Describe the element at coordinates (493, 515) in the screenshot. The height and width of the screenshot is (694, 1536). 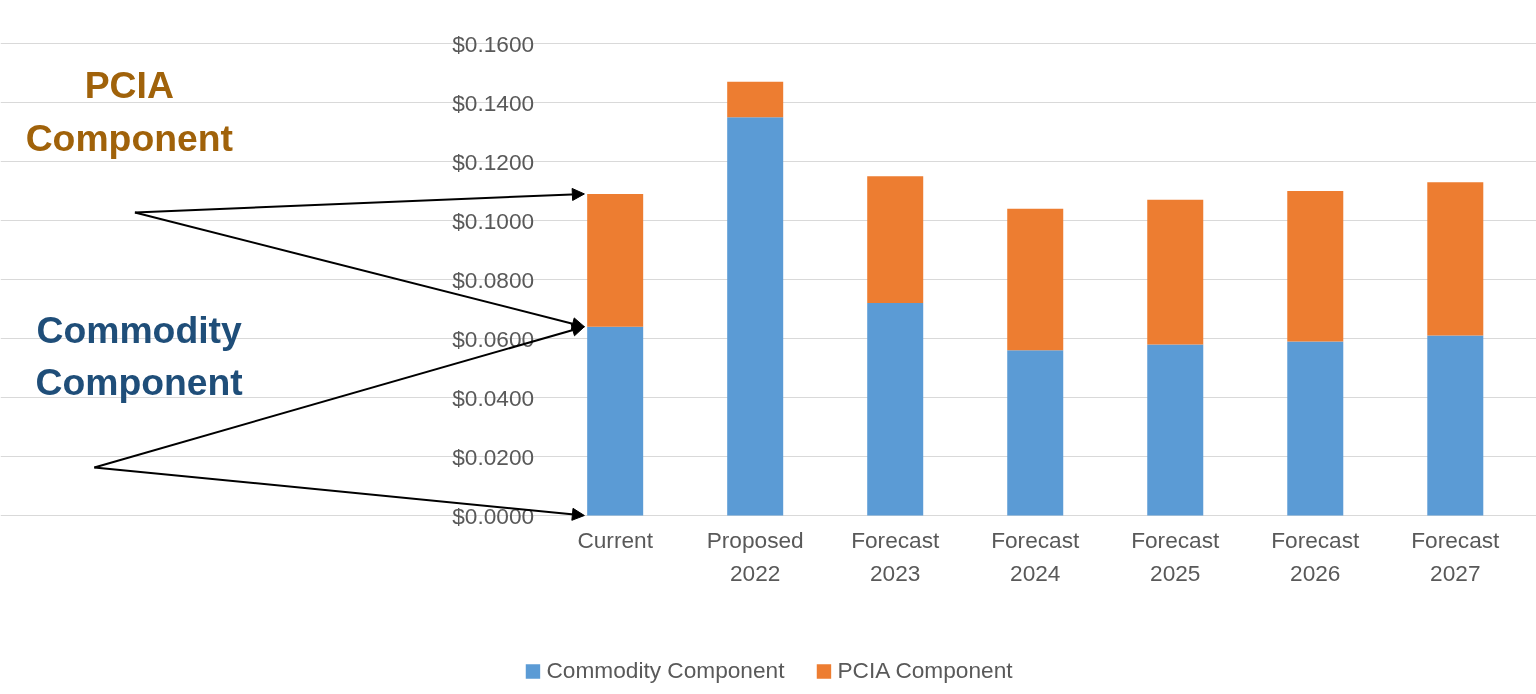
I see `y-tick-label: $0.0000` at that location.